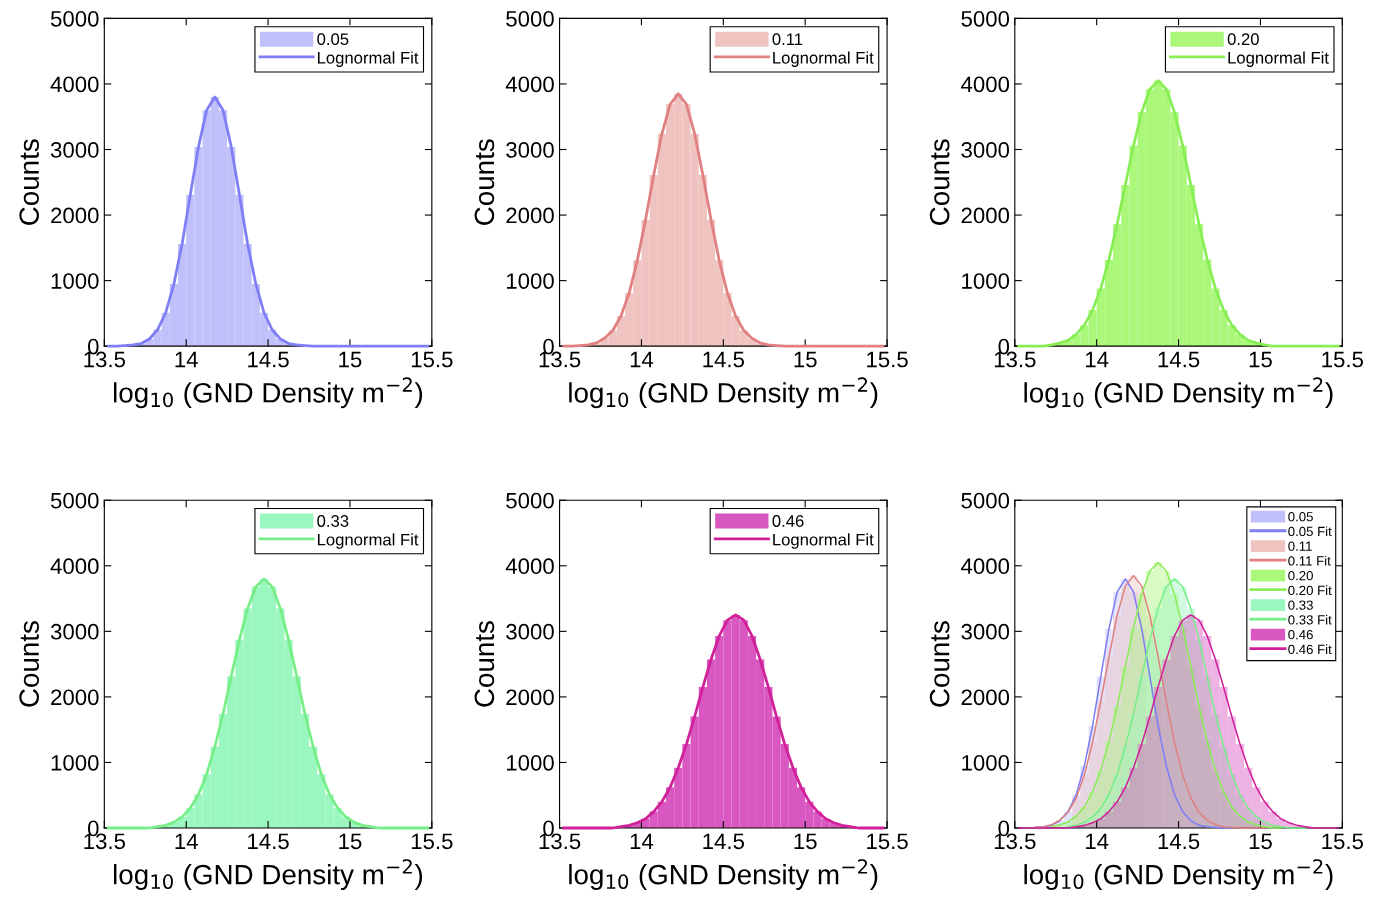  What do you see at coordinates (1310, 619) in the screenshot?
I see `legend-label: 0.33 Fit` at bounding box center [1310, 619].